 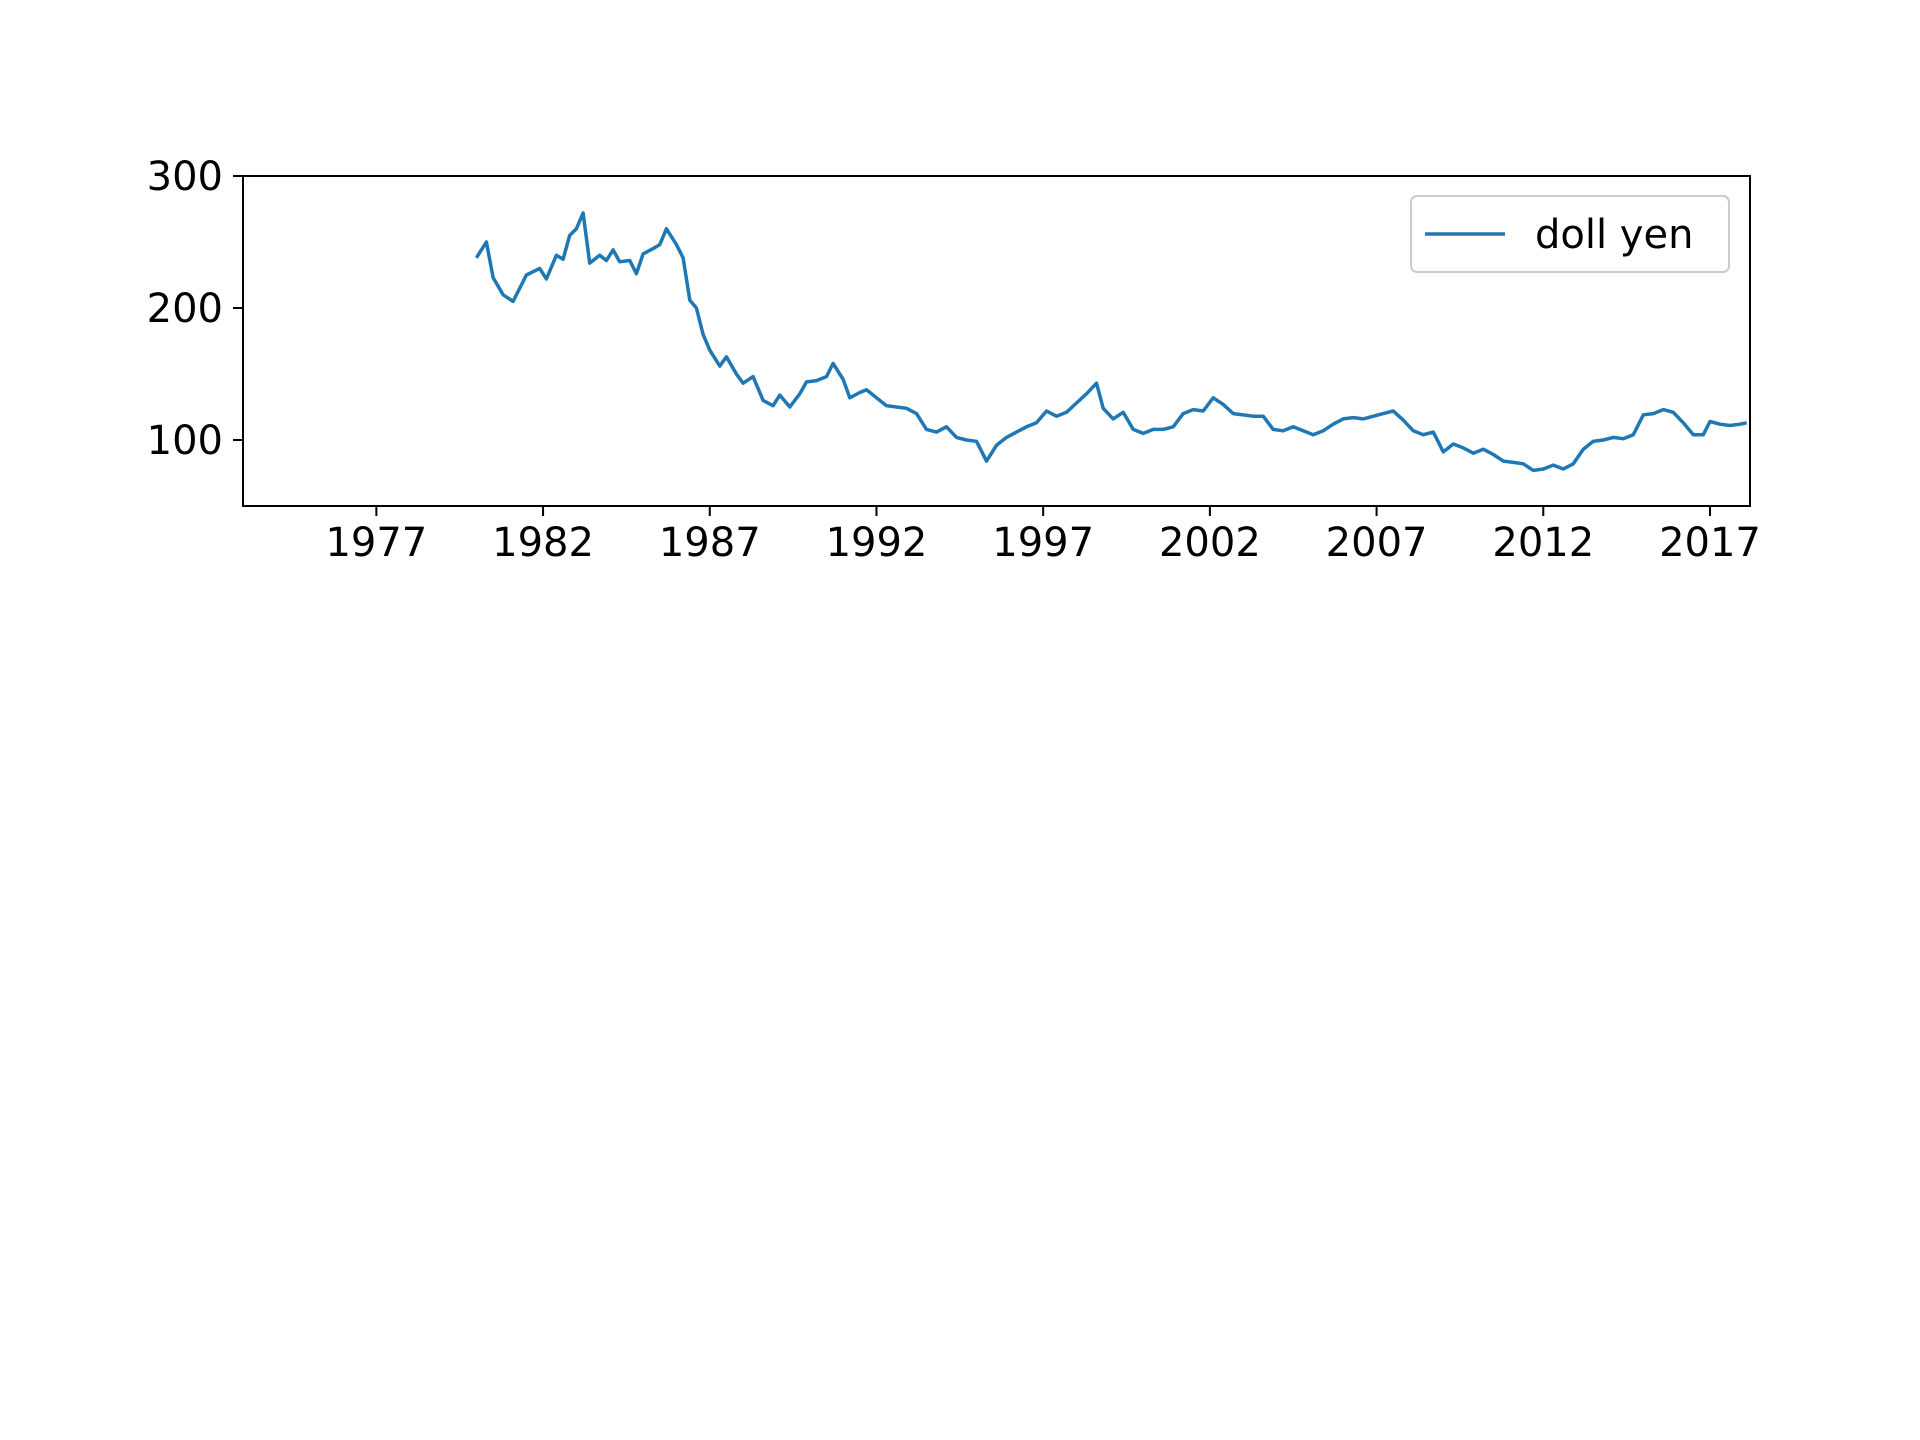 I want to click on x-axis: 1977 1982 1987 1992 1997 2002 2007 2012 2017, so click(x=1043, y=536).